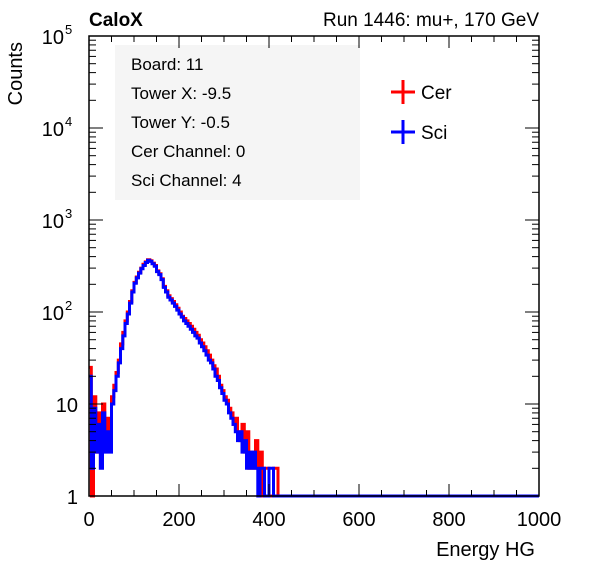 The height and width of the screenshot is (572, 596). What do you see at coordinates (68, 121) in the screenshot?
I see `y-tick-exponent: 4` at bounding box center [68, 121].